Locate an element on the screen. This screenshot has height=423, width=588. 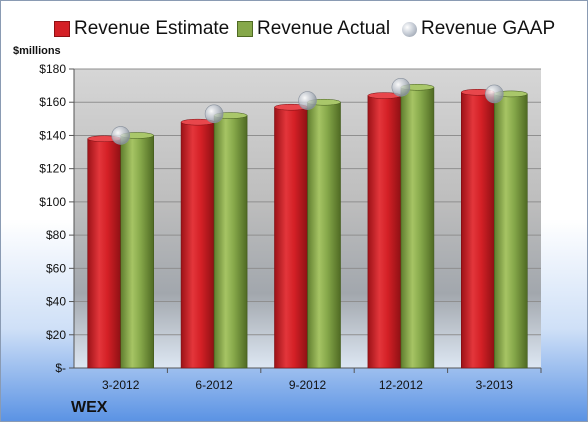
y-tick-label: $100 is located at coordinates (52, 202).